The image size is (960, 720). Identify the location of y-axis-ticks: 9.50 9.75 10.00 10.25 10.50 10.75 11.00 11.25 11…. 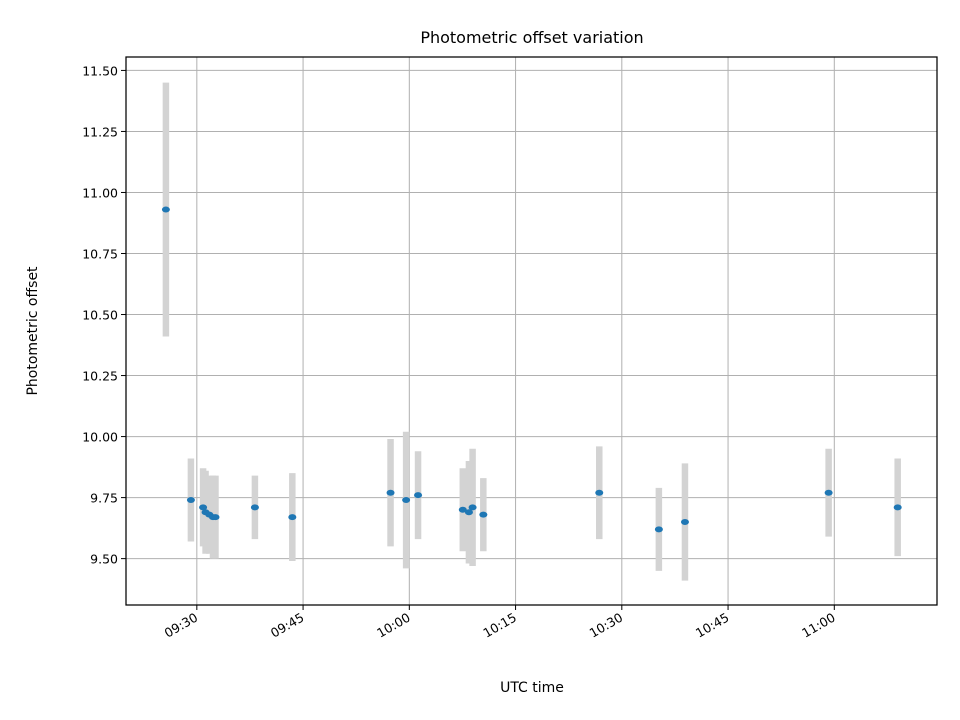
(104, 315).